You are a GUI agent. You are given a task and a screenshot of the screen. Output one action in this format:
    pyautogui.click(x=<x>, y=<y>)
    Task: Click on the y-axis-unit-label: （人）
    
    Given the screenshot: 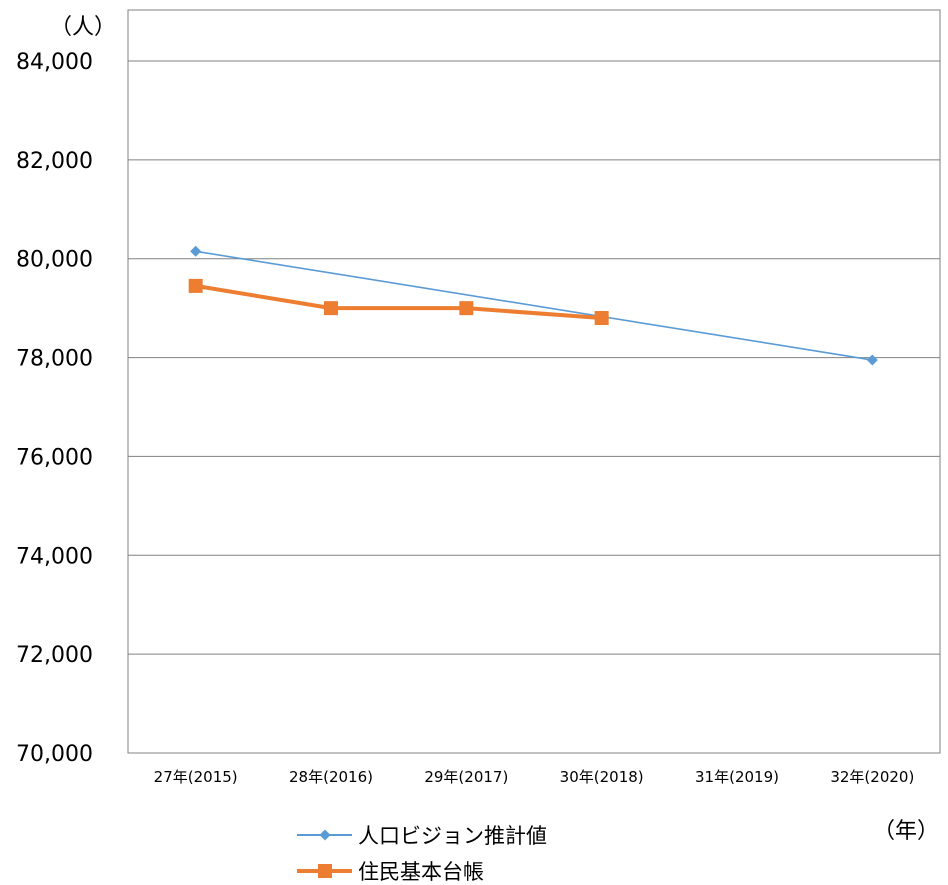 What is the action you would take?
    pyautogui.click(x=83, y=27)
    